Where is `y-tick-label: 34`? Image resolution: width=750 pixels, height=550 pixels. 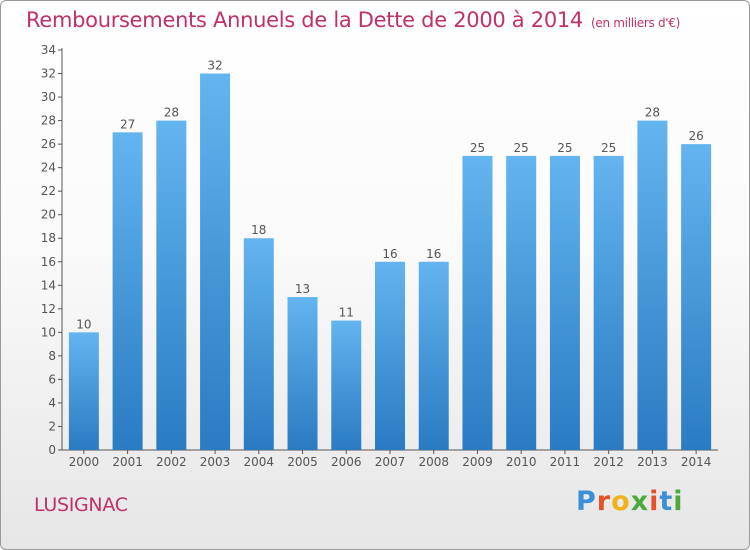
y-tick-label: 34 is located at coordinates (48, 50).